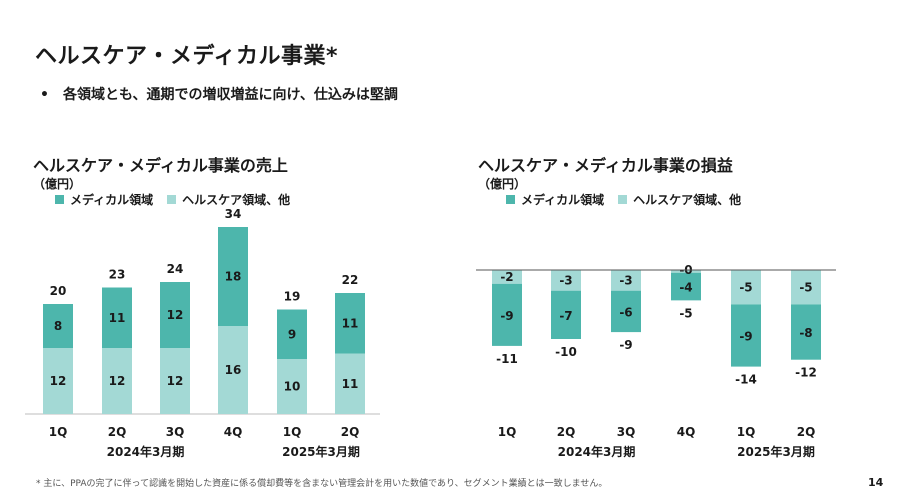 The width and height of the screenshot is (897, 502). I want to click on profit-label-healthcare: -2, so click(506, 277).